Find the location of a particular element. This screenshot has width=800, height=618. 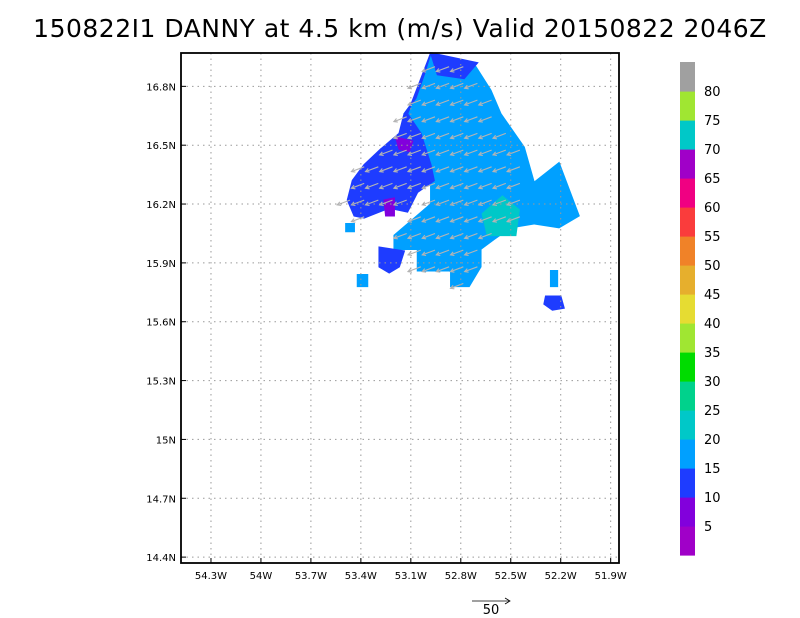

x-tick-label: 53.1W is located at coordinates (411, 576).